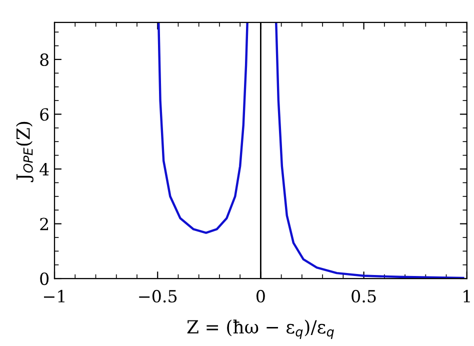 The width and height of the screenshot is (474, 346). Describe the element at coordinates (260, 329) in the screenshot. I see `x-axis-title: Z = (ħω − ε$_{q}$)/ε$_{q}$` at that location.